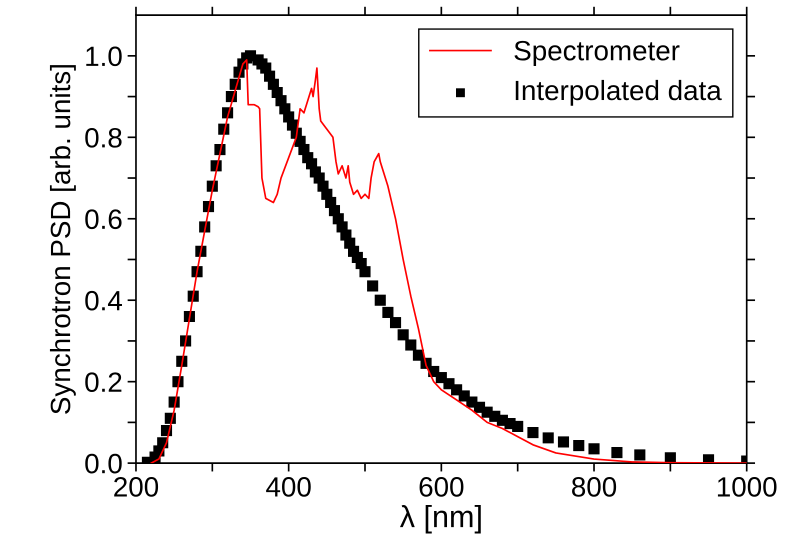  I want to click on x-tick-label: 200, so click(136, 487).